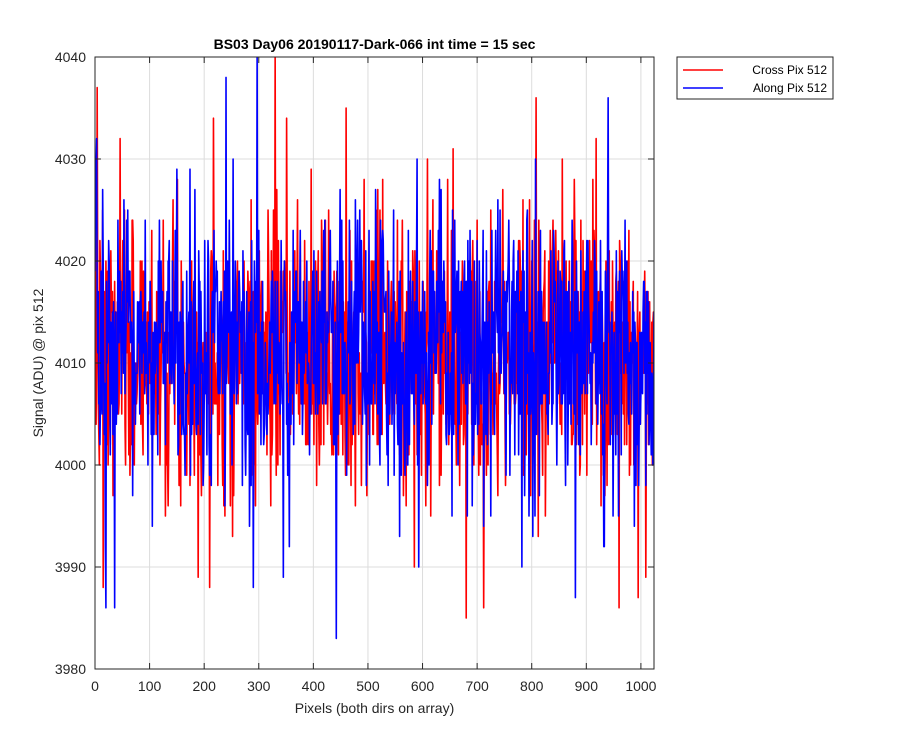 This screenshot has width=900, height=750. Describe the element at coordinates (70, 363) in the screenshot. I see `y-tick-label: 4010` at that location.